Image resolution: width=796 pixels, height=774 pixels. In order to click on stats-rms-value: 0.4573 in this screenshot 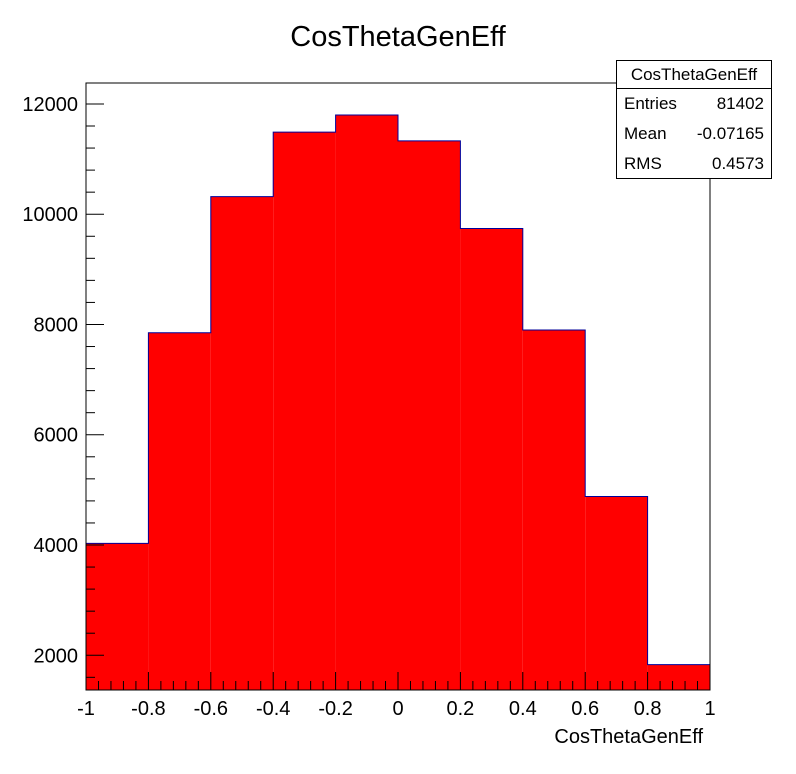, I will do `click(738, 163)`.